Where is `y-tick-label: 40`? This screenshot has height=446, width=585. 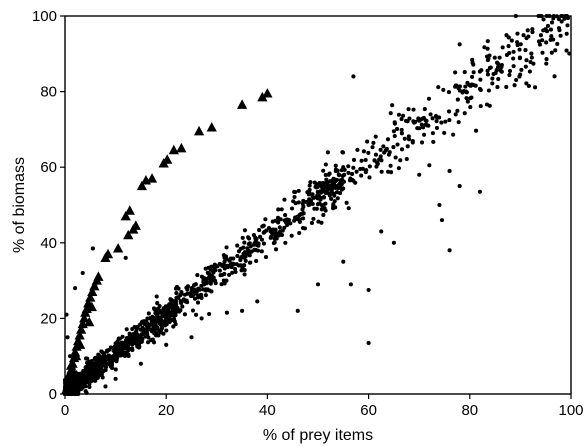 y-tick-label: 40 is located at coordinates (48, 243).